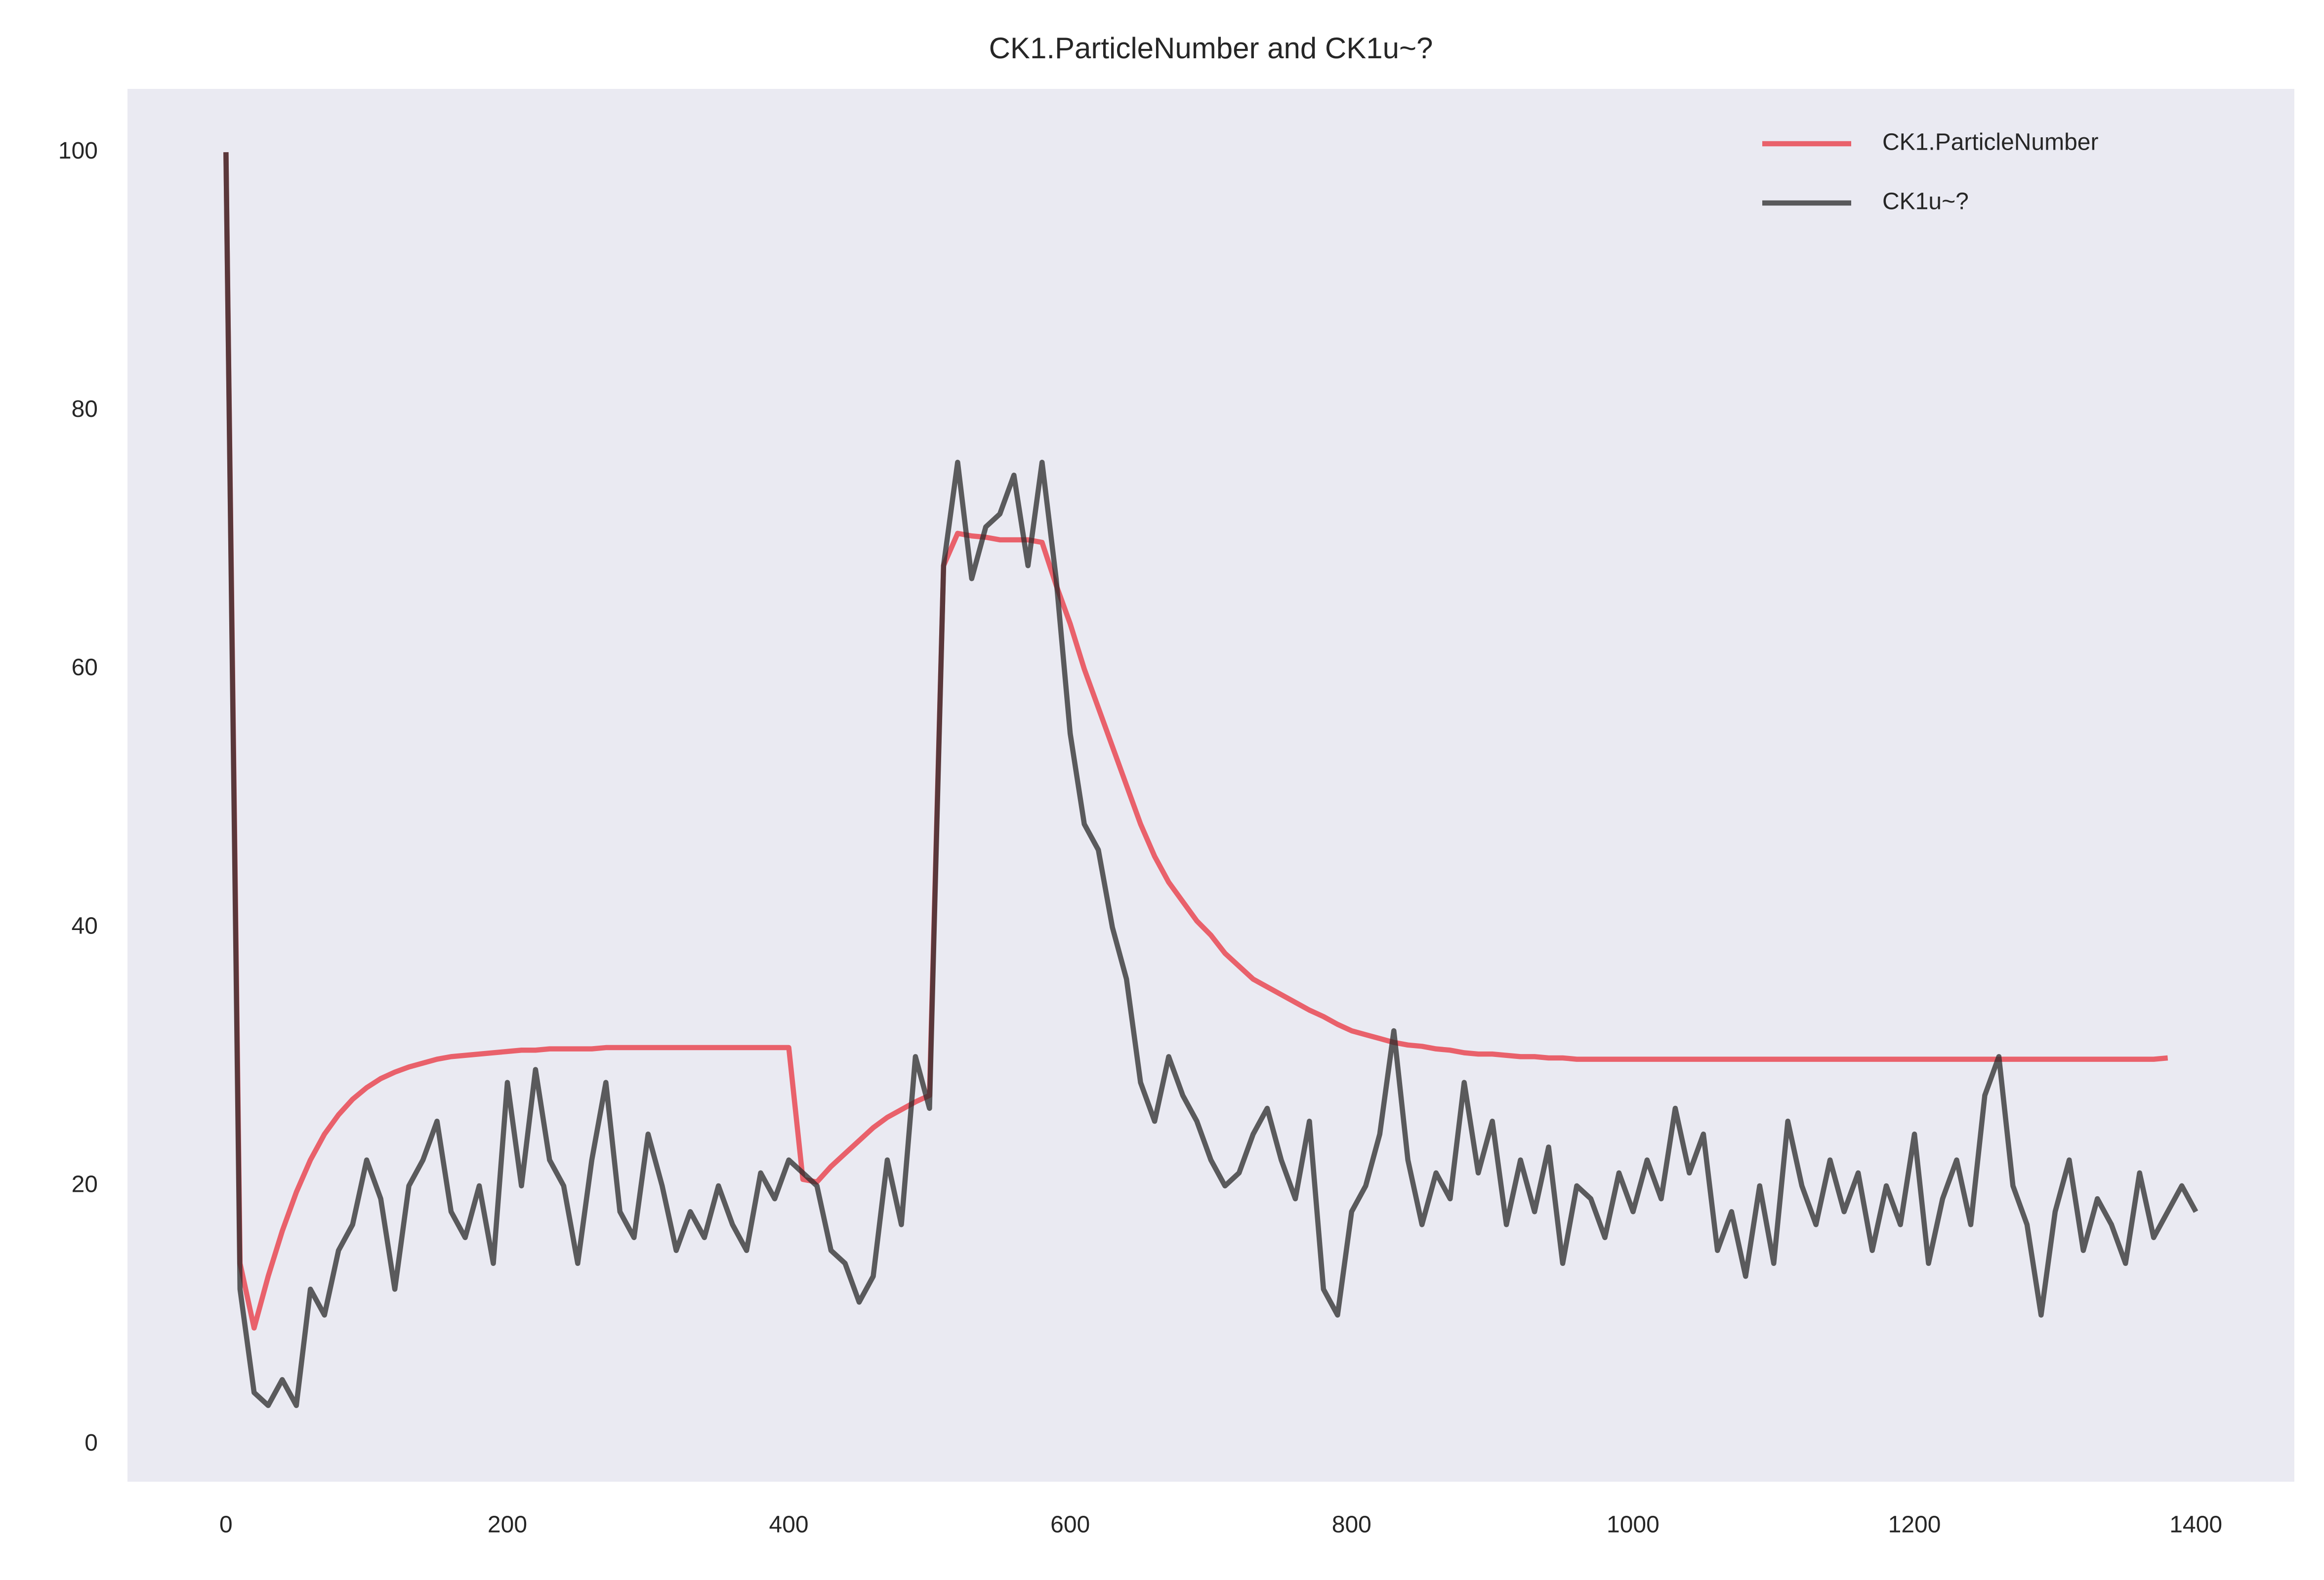 The height and width of the screenshot is (1580, 2324). I want to click on y-tick-label: 20, so click(85, 1185).